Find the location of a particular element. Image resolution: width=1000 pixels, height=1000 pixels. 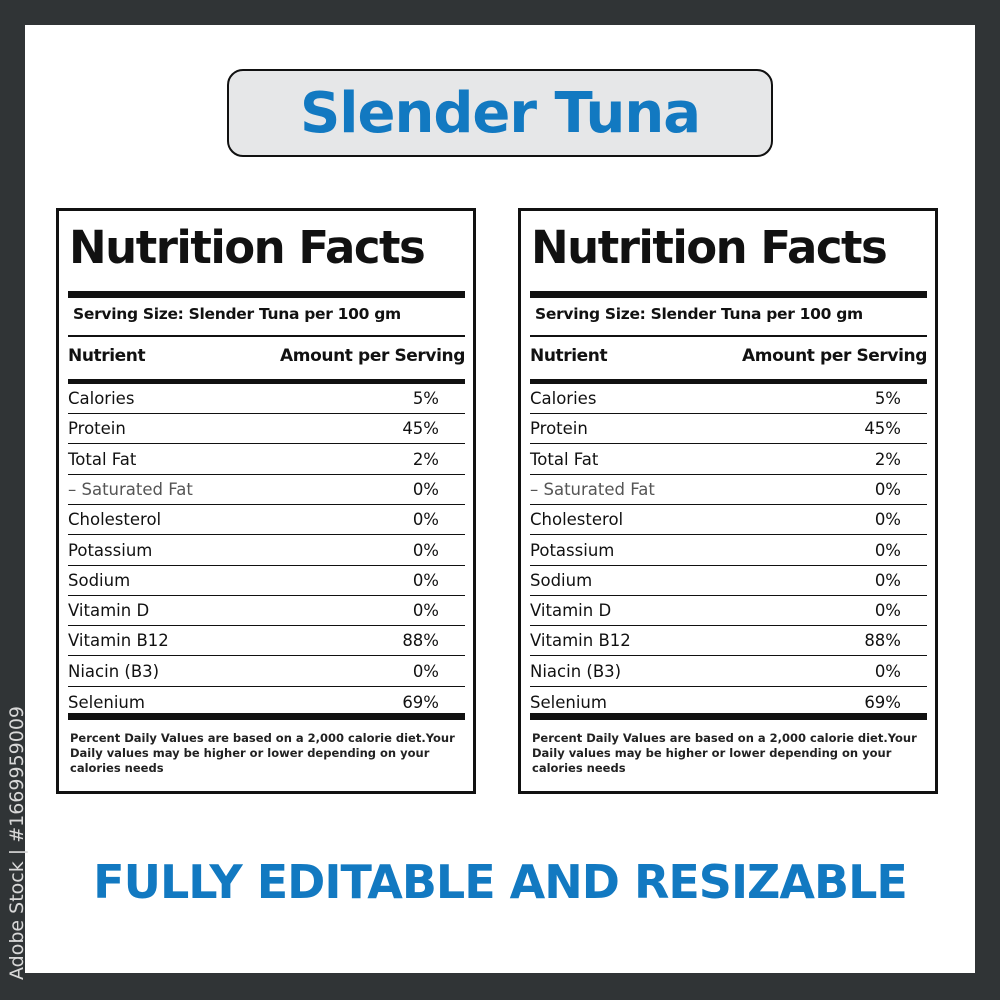

watermark: Adobe Stock | #1669959009 is located at coordinates (17, 842).